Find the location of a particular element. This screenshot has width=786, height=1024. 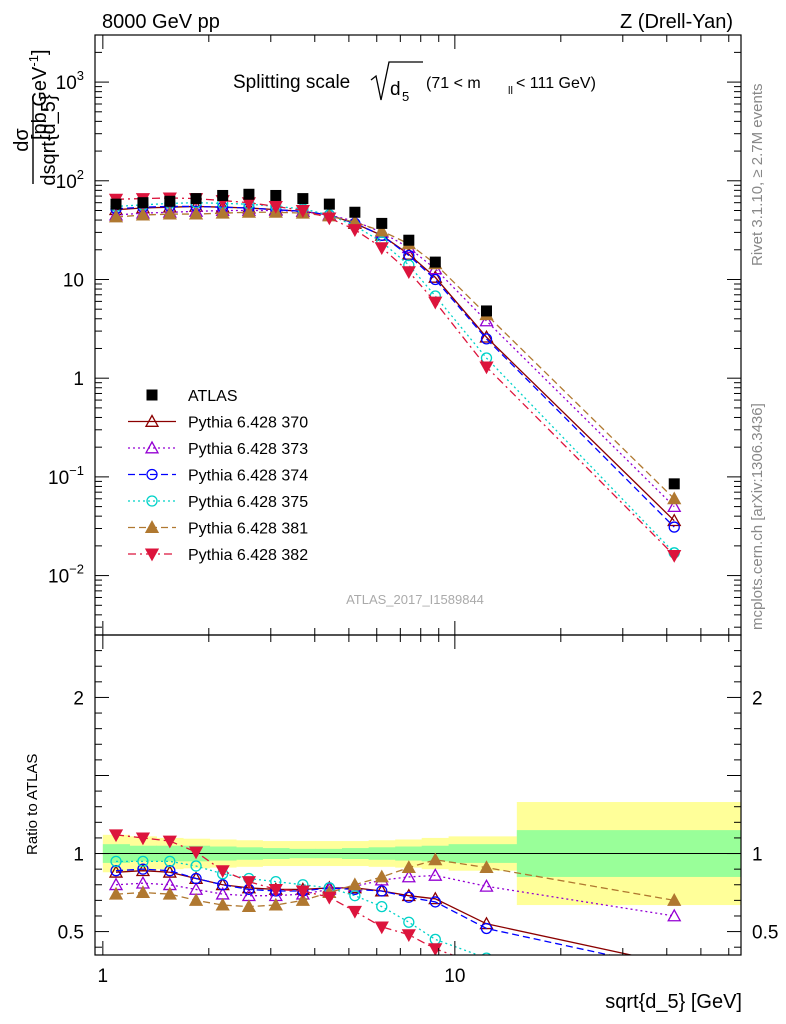

x-tick-label: 10 is located at coordinates (454, 976).